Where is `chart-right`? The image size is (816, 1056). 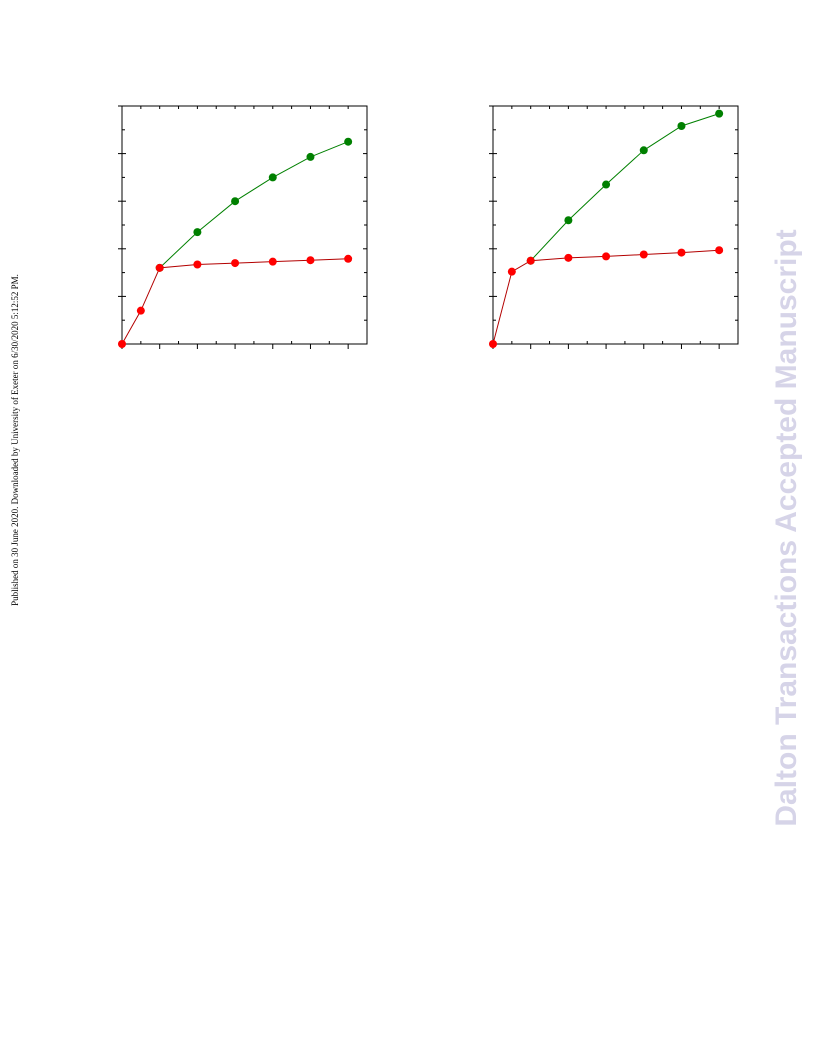
chart-right is located at coordinates (616, 225).